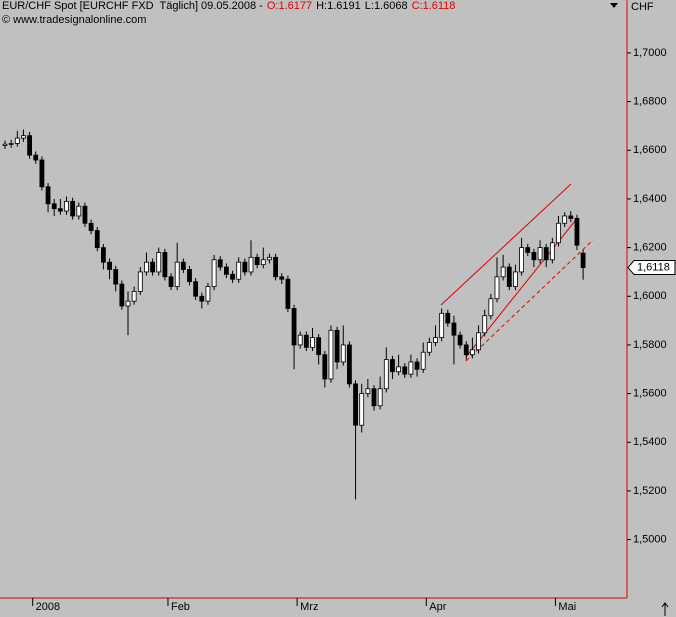 The width and height of the screenshot is (676, 617). I want to click on y-tick-label: 1,5800, so click(650, 345).